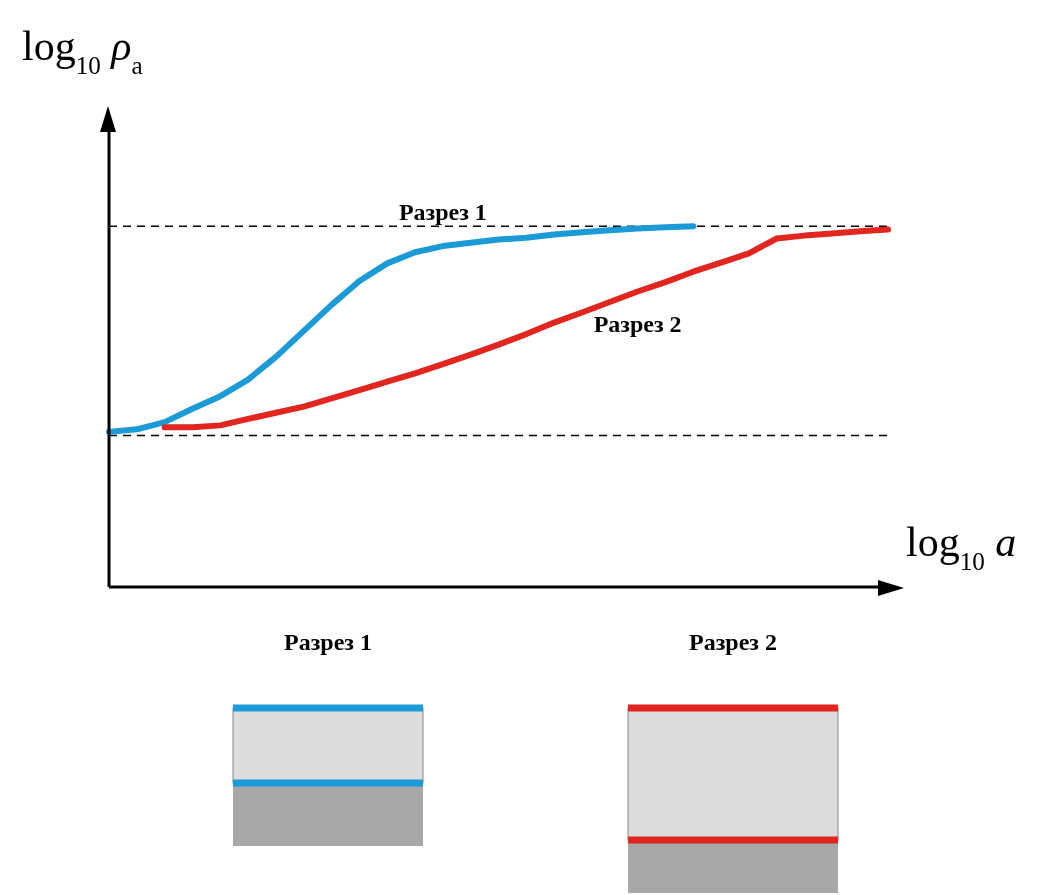  What do you see at coordinates (637, 323) in the screenshot?
I see `series-label: Разрез 2` at bounding box center [637, 323].